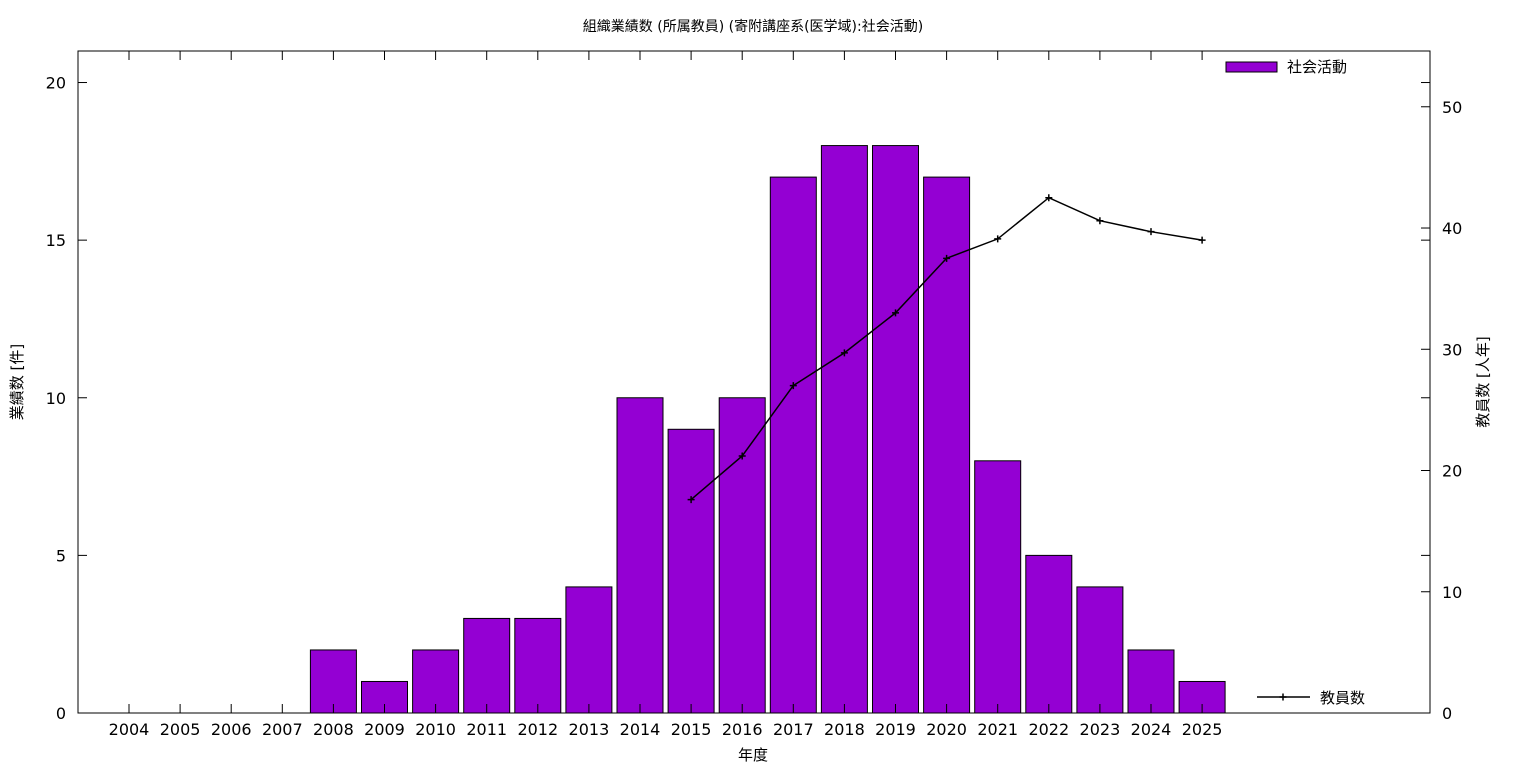 Image resolution: width=1536 pixels, height=768 pixels. I want to click on x-tick-label: 2005, so click(180, 729).